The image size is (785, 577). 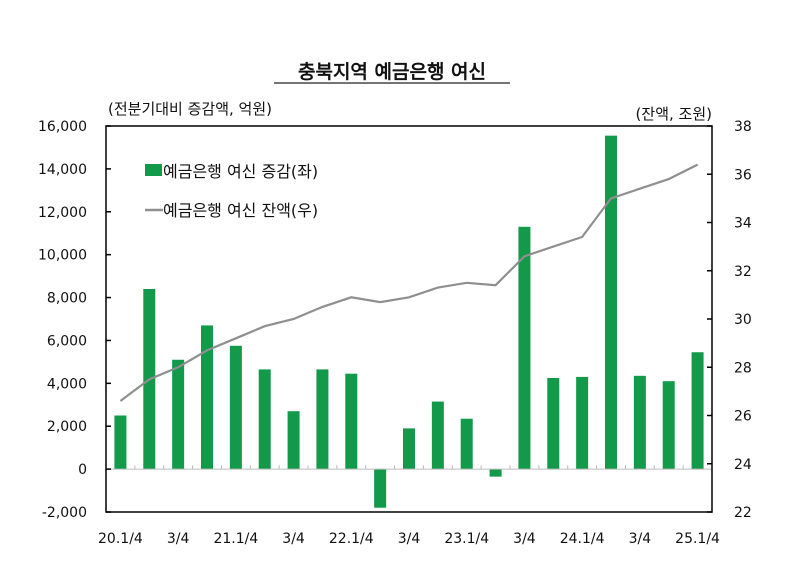 I want to click on left-tick-label: 0, so click(x=82, y=470).